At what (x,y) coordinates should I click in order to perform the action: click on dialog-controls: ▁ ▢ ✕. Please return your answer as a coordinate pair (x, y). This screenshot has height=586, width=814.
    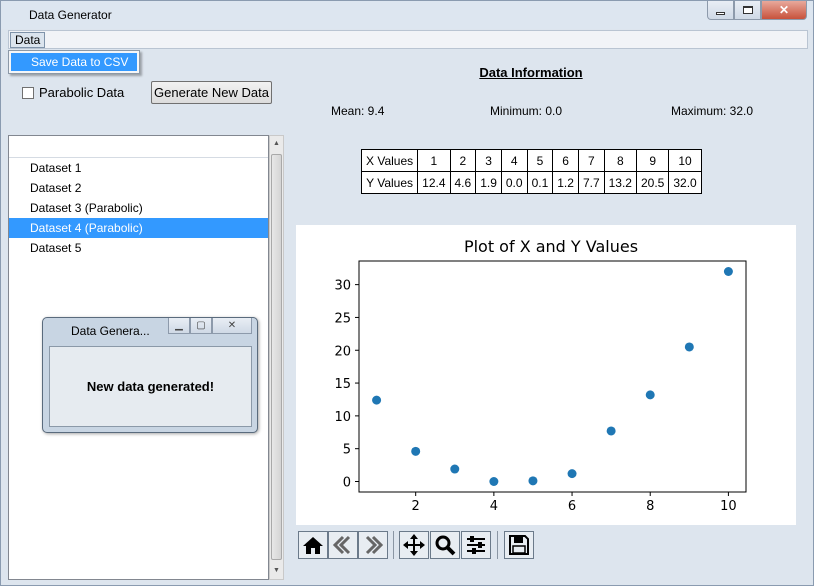
    Looking at the image, I should click on (210, 326).